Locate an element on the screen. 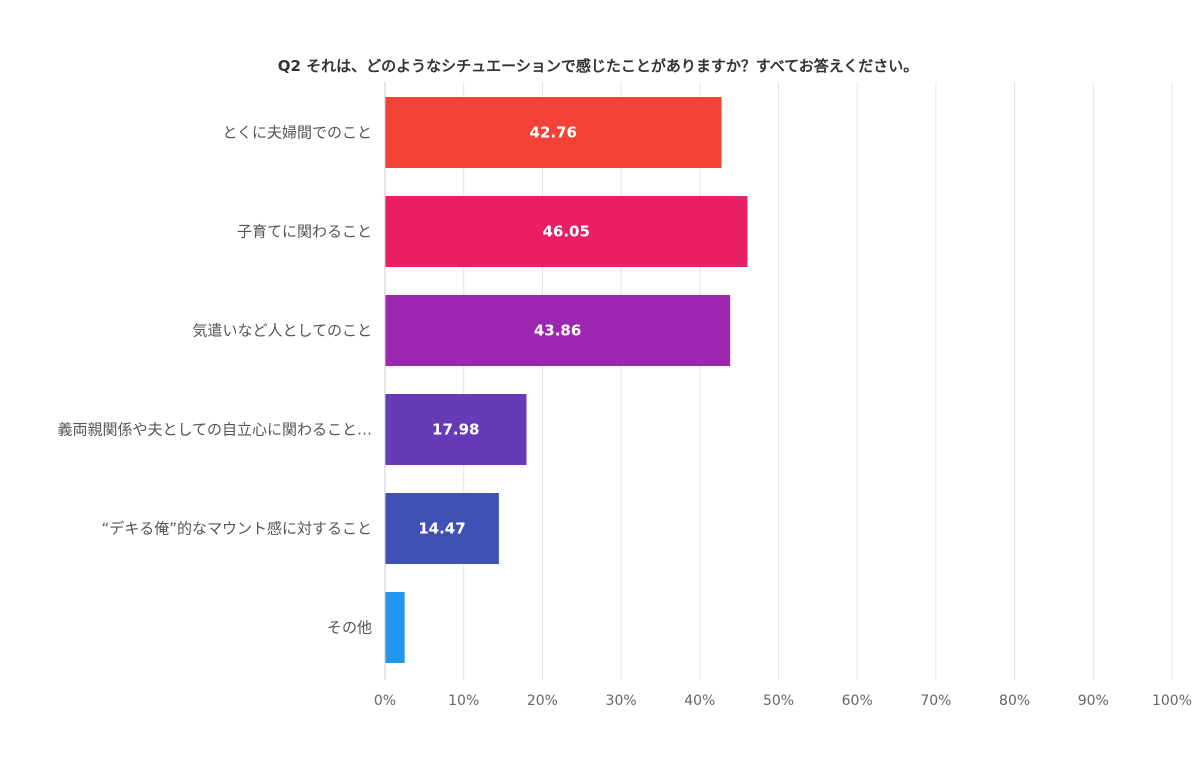 This screenshot has height=775, width=1200. data-label: 43.86 is located at coordinates (557, 331).